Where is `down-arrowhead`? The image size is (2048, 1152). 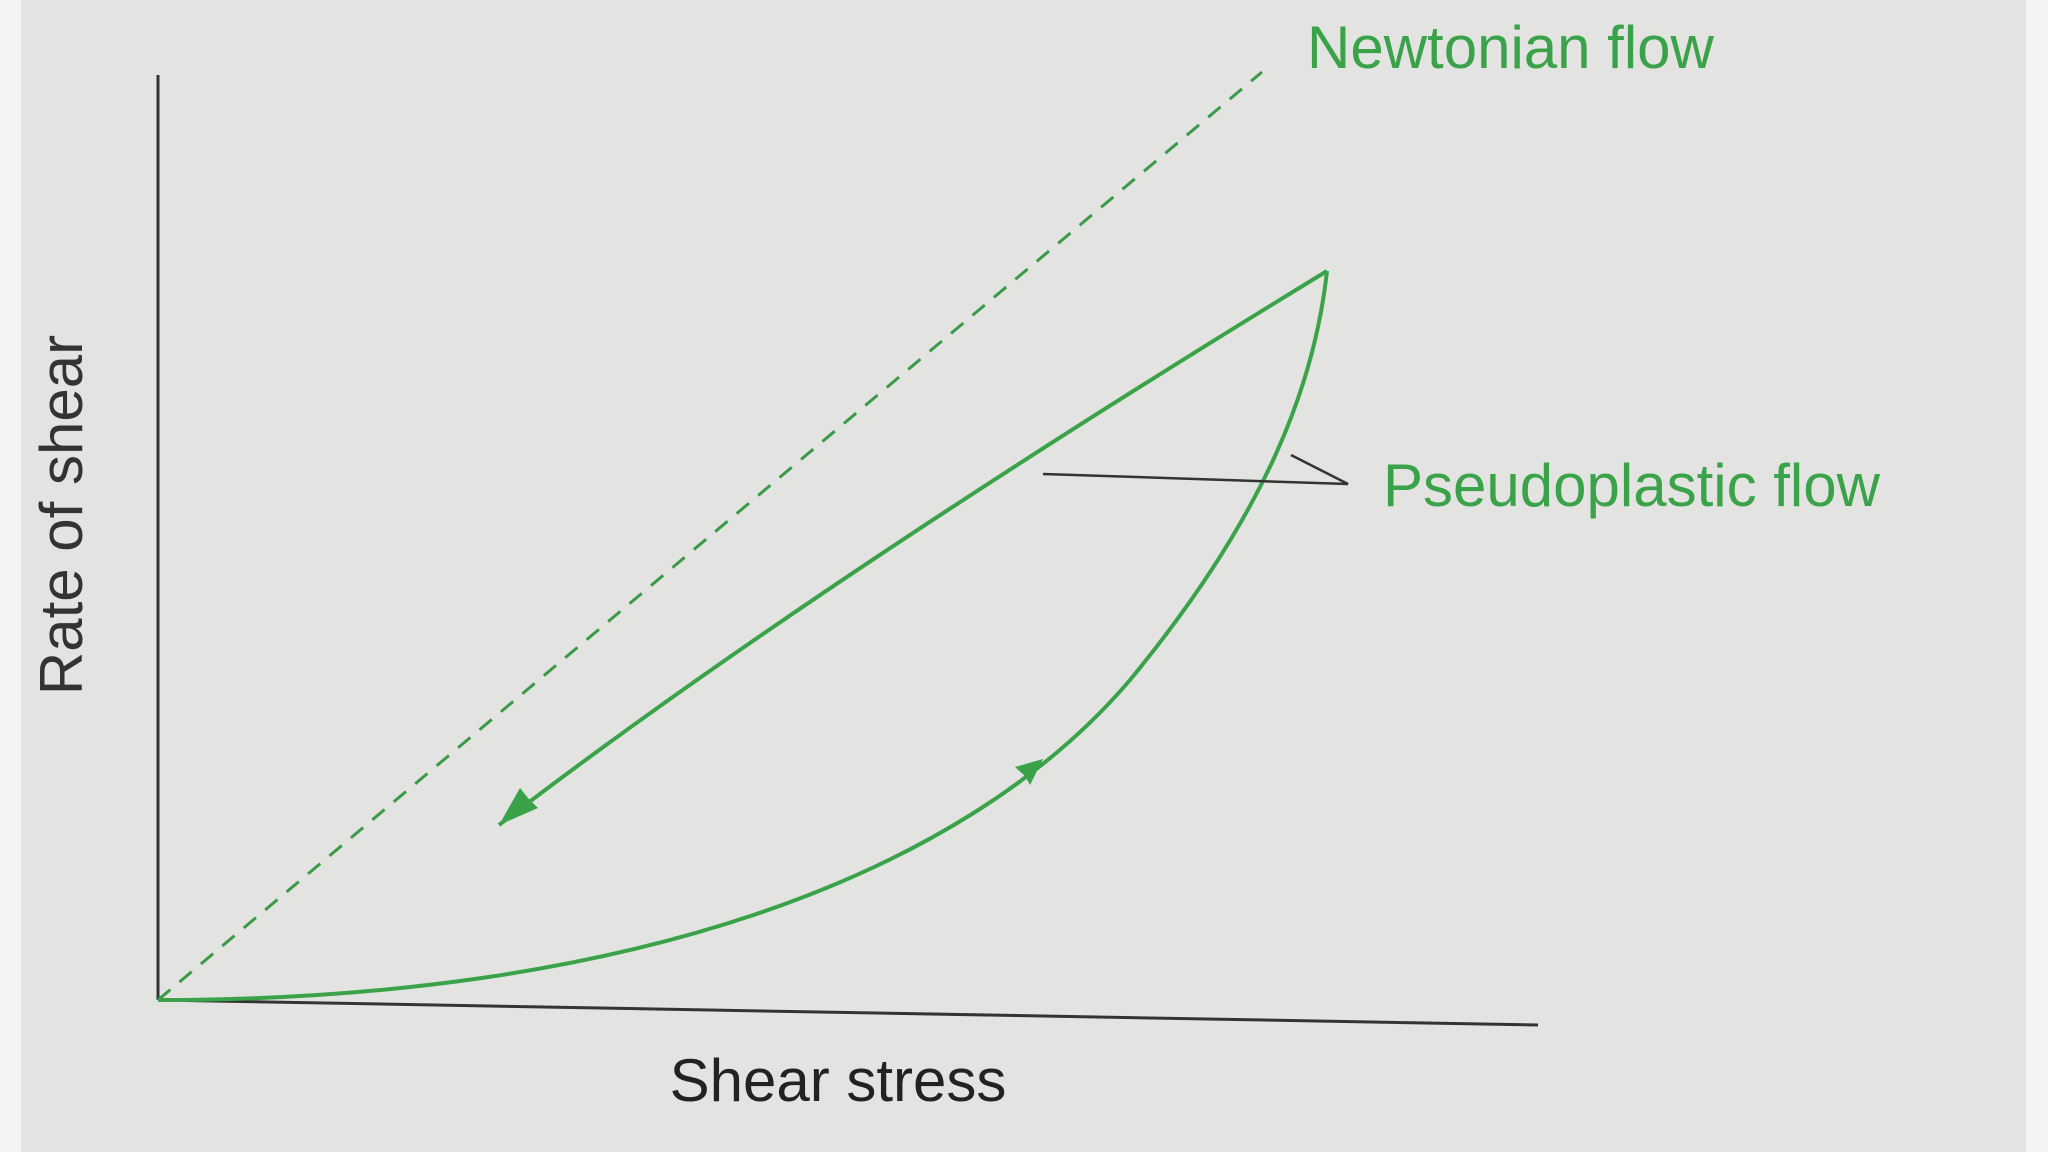 down-arrowhead is located at coordinates (518, 806).